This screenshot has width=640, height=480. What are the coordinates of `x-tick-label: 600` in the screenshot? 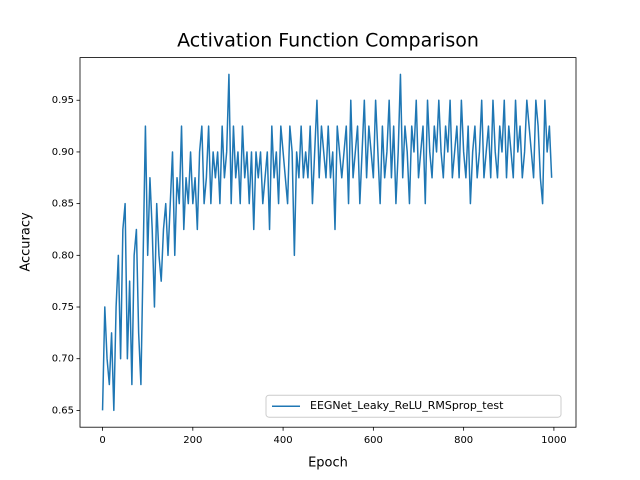 It's located at (373, 440).